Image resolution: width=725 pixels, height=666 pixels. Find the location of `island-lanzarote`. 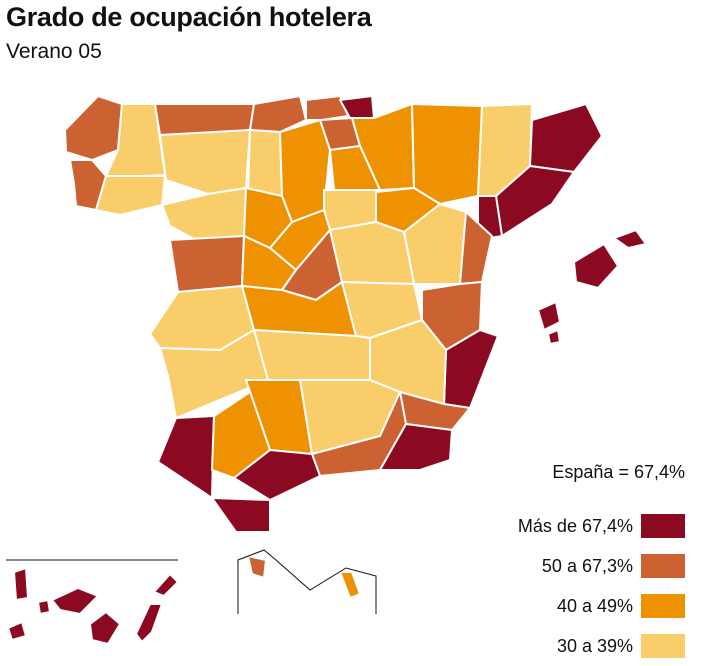

island-lanzarote is located at coordinates (166, 585).